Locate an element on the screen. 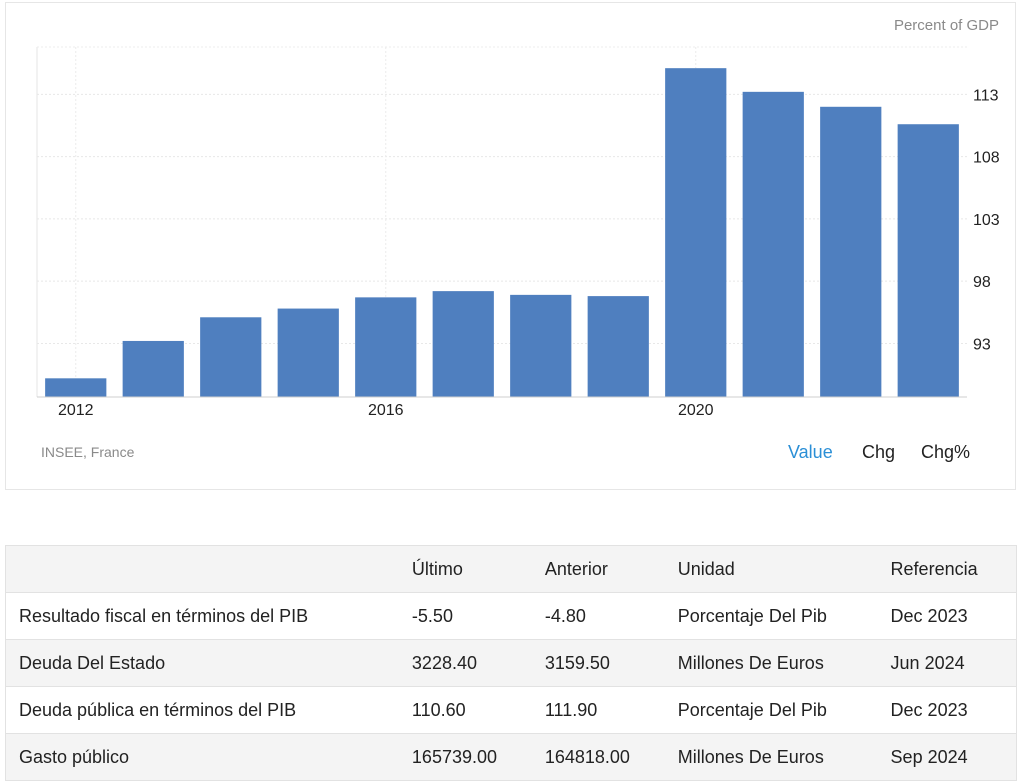  bar-2023 is located at coordinates (928, 261).